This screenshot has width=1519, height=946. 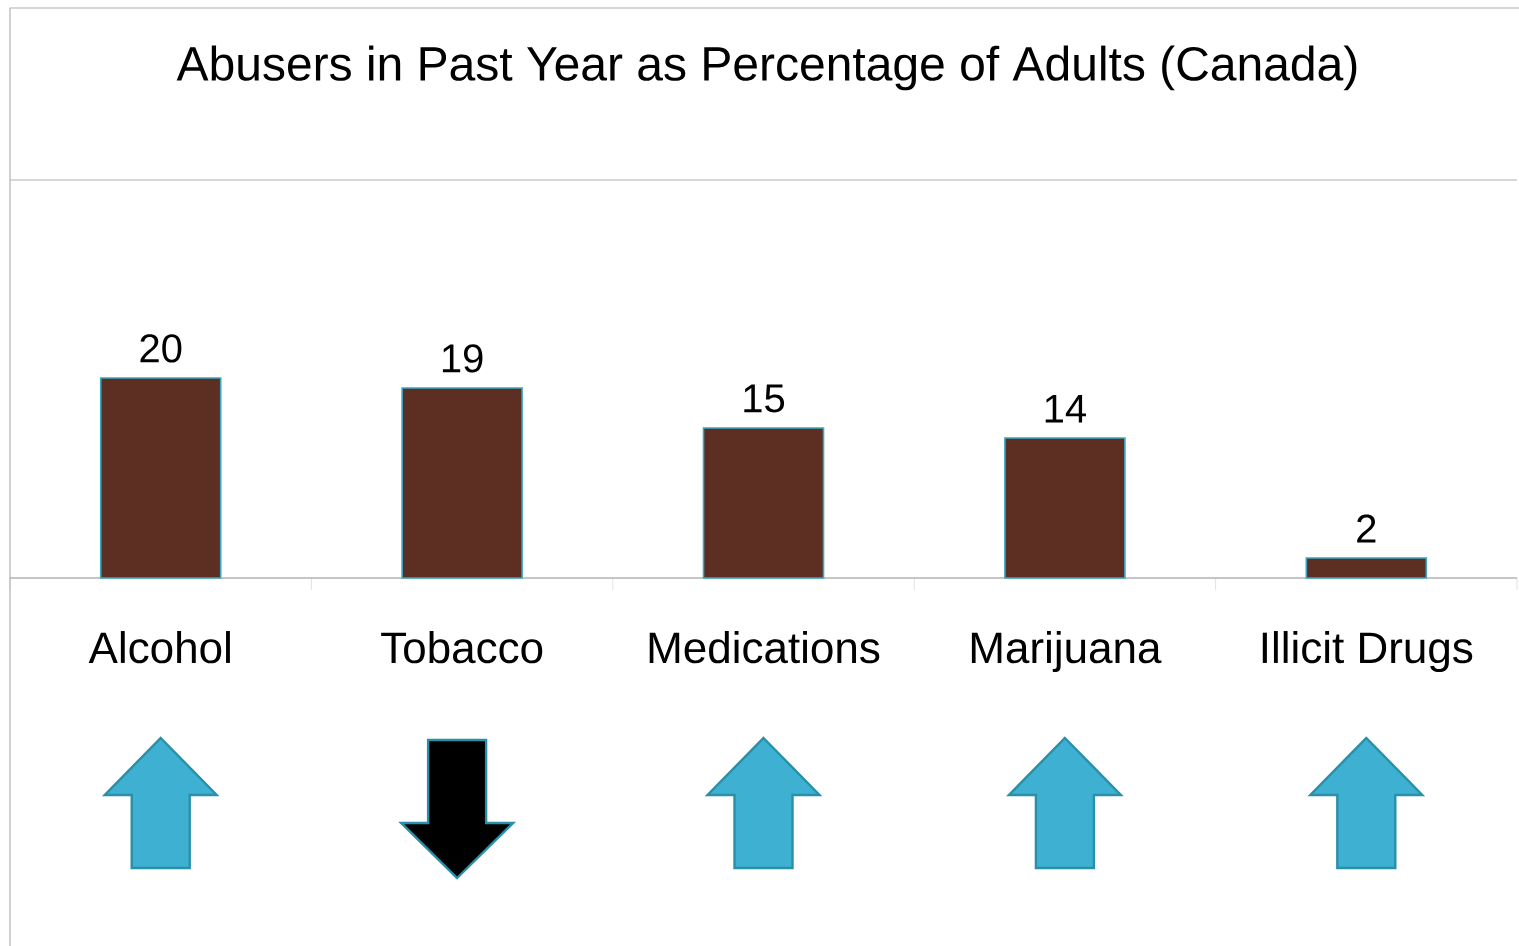 What do you see at coordinates (766, 68) in the screenshot?
I see `chart-title: Abusers in Past Year as Percentage of Adults (Canada)` at bounding box center [766, 68].